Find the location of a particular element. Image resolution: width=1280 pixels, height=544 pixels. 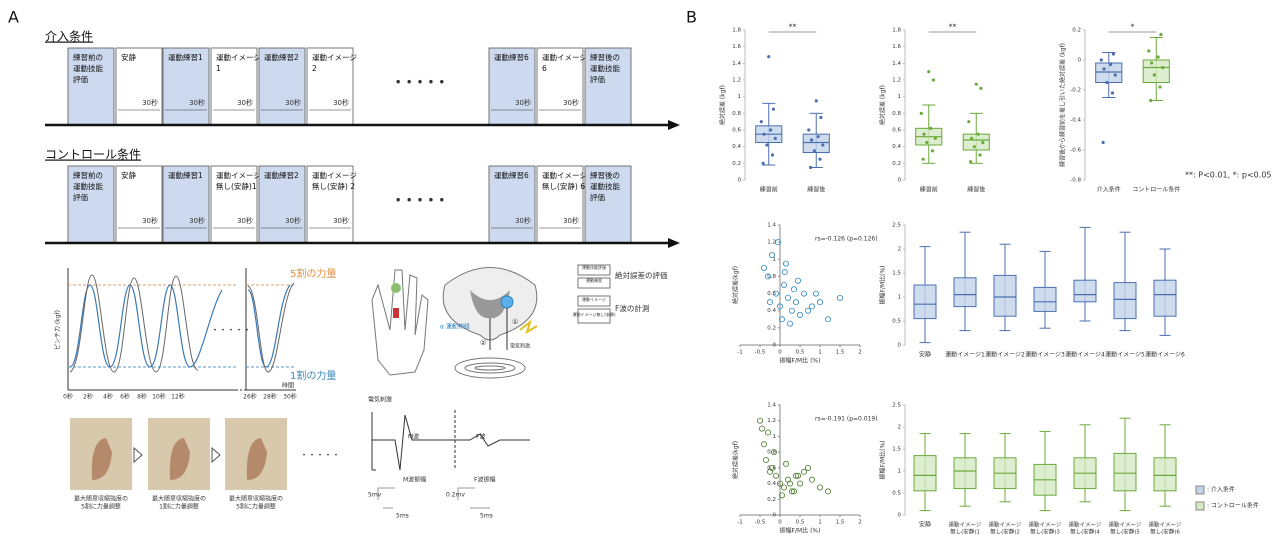

photo-caption: 最大随意収縮強度の is located at coordinates (179, 499).